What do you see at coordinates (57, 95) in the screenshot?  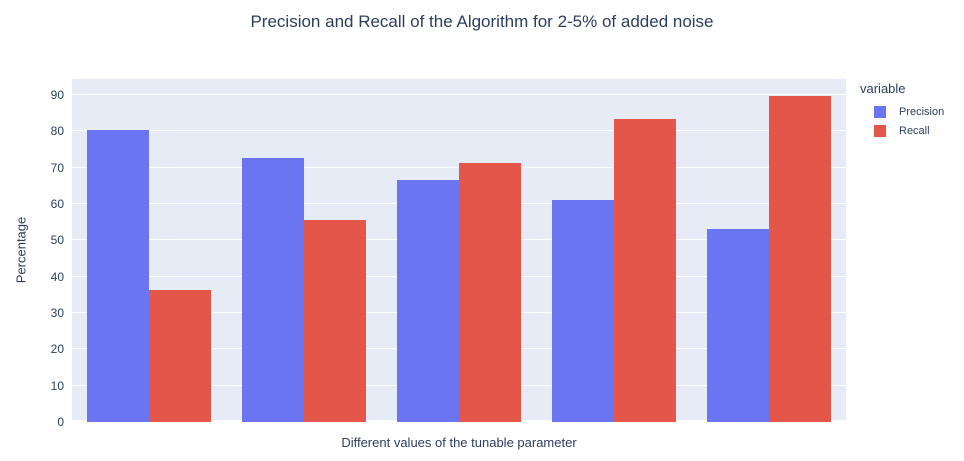 I see `y-tick-label-90: 90` at bounding box center [57, 95].